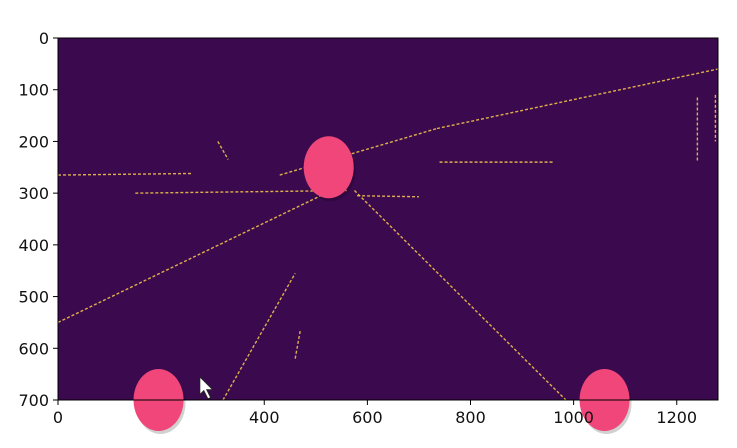 The height and width of the screenshot is (448, 737). I want to click on y-tick-label: 500, so click(33, 297).